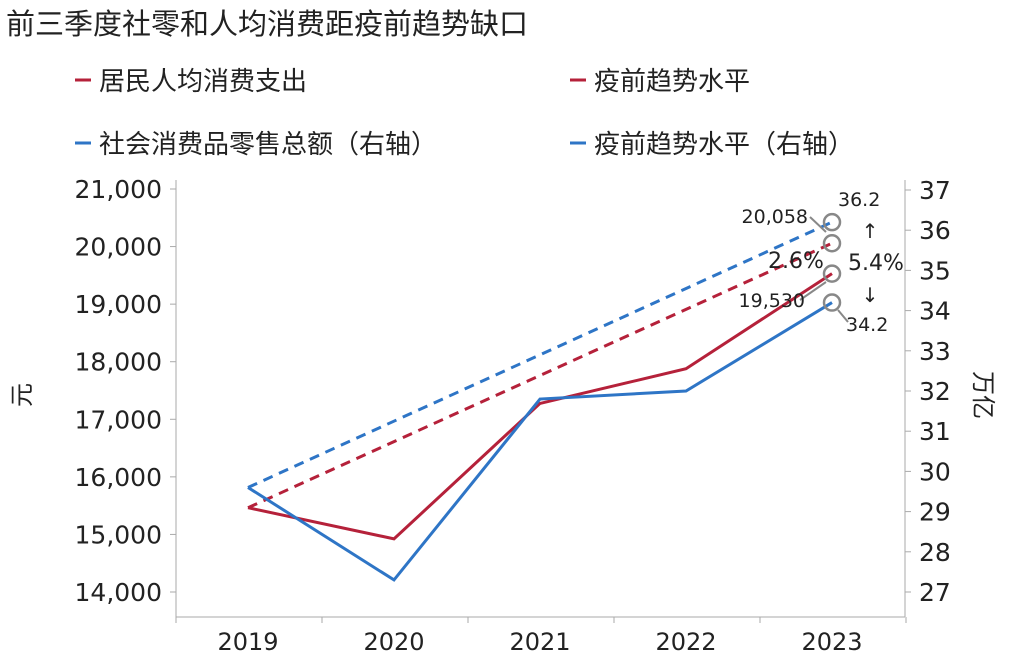 Image resolution: width=1010 pixels, height=660 pixels. What do you see at coordinates (935, 512) in the screenshot?
I see `y2-tick-label: 29` at bounding box center [935, 512].